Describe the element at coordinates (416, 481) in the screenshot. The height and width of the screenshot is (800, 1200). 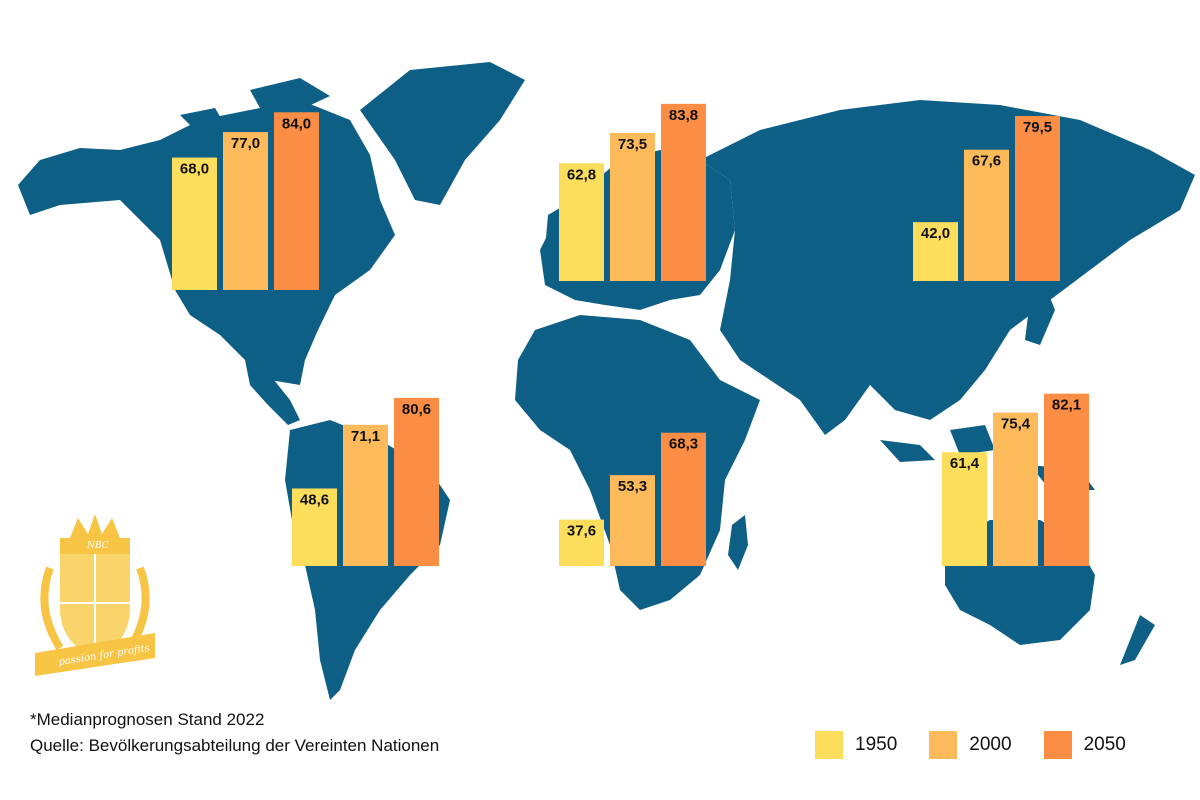
I see `bar-südamerika-2050` at that location.